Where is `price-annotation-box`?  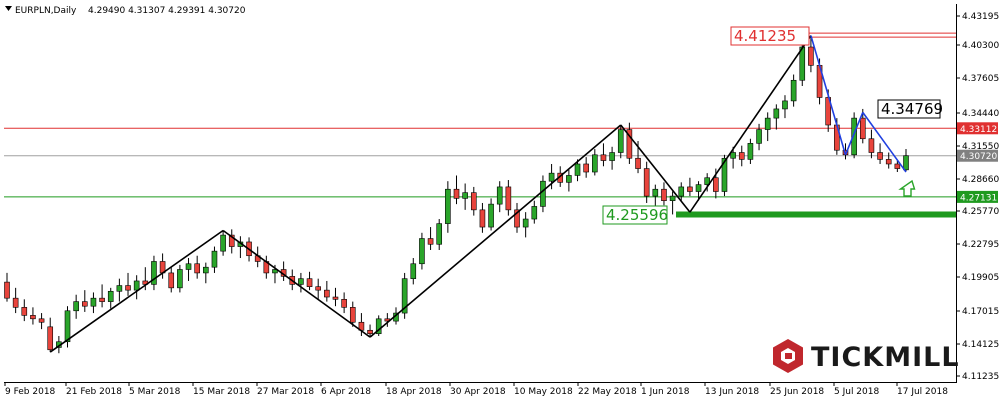 price-annotation-box is located at coordinates (635, 215).